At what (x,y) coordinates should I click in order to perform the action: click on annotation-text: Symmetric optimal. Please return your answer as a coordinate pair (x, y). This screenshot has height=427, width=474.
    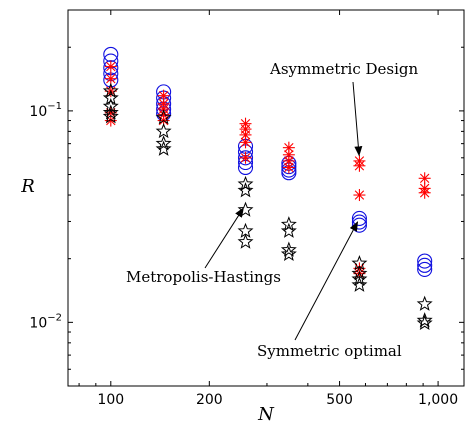
    Looking at the image, I should click on (329, 351).